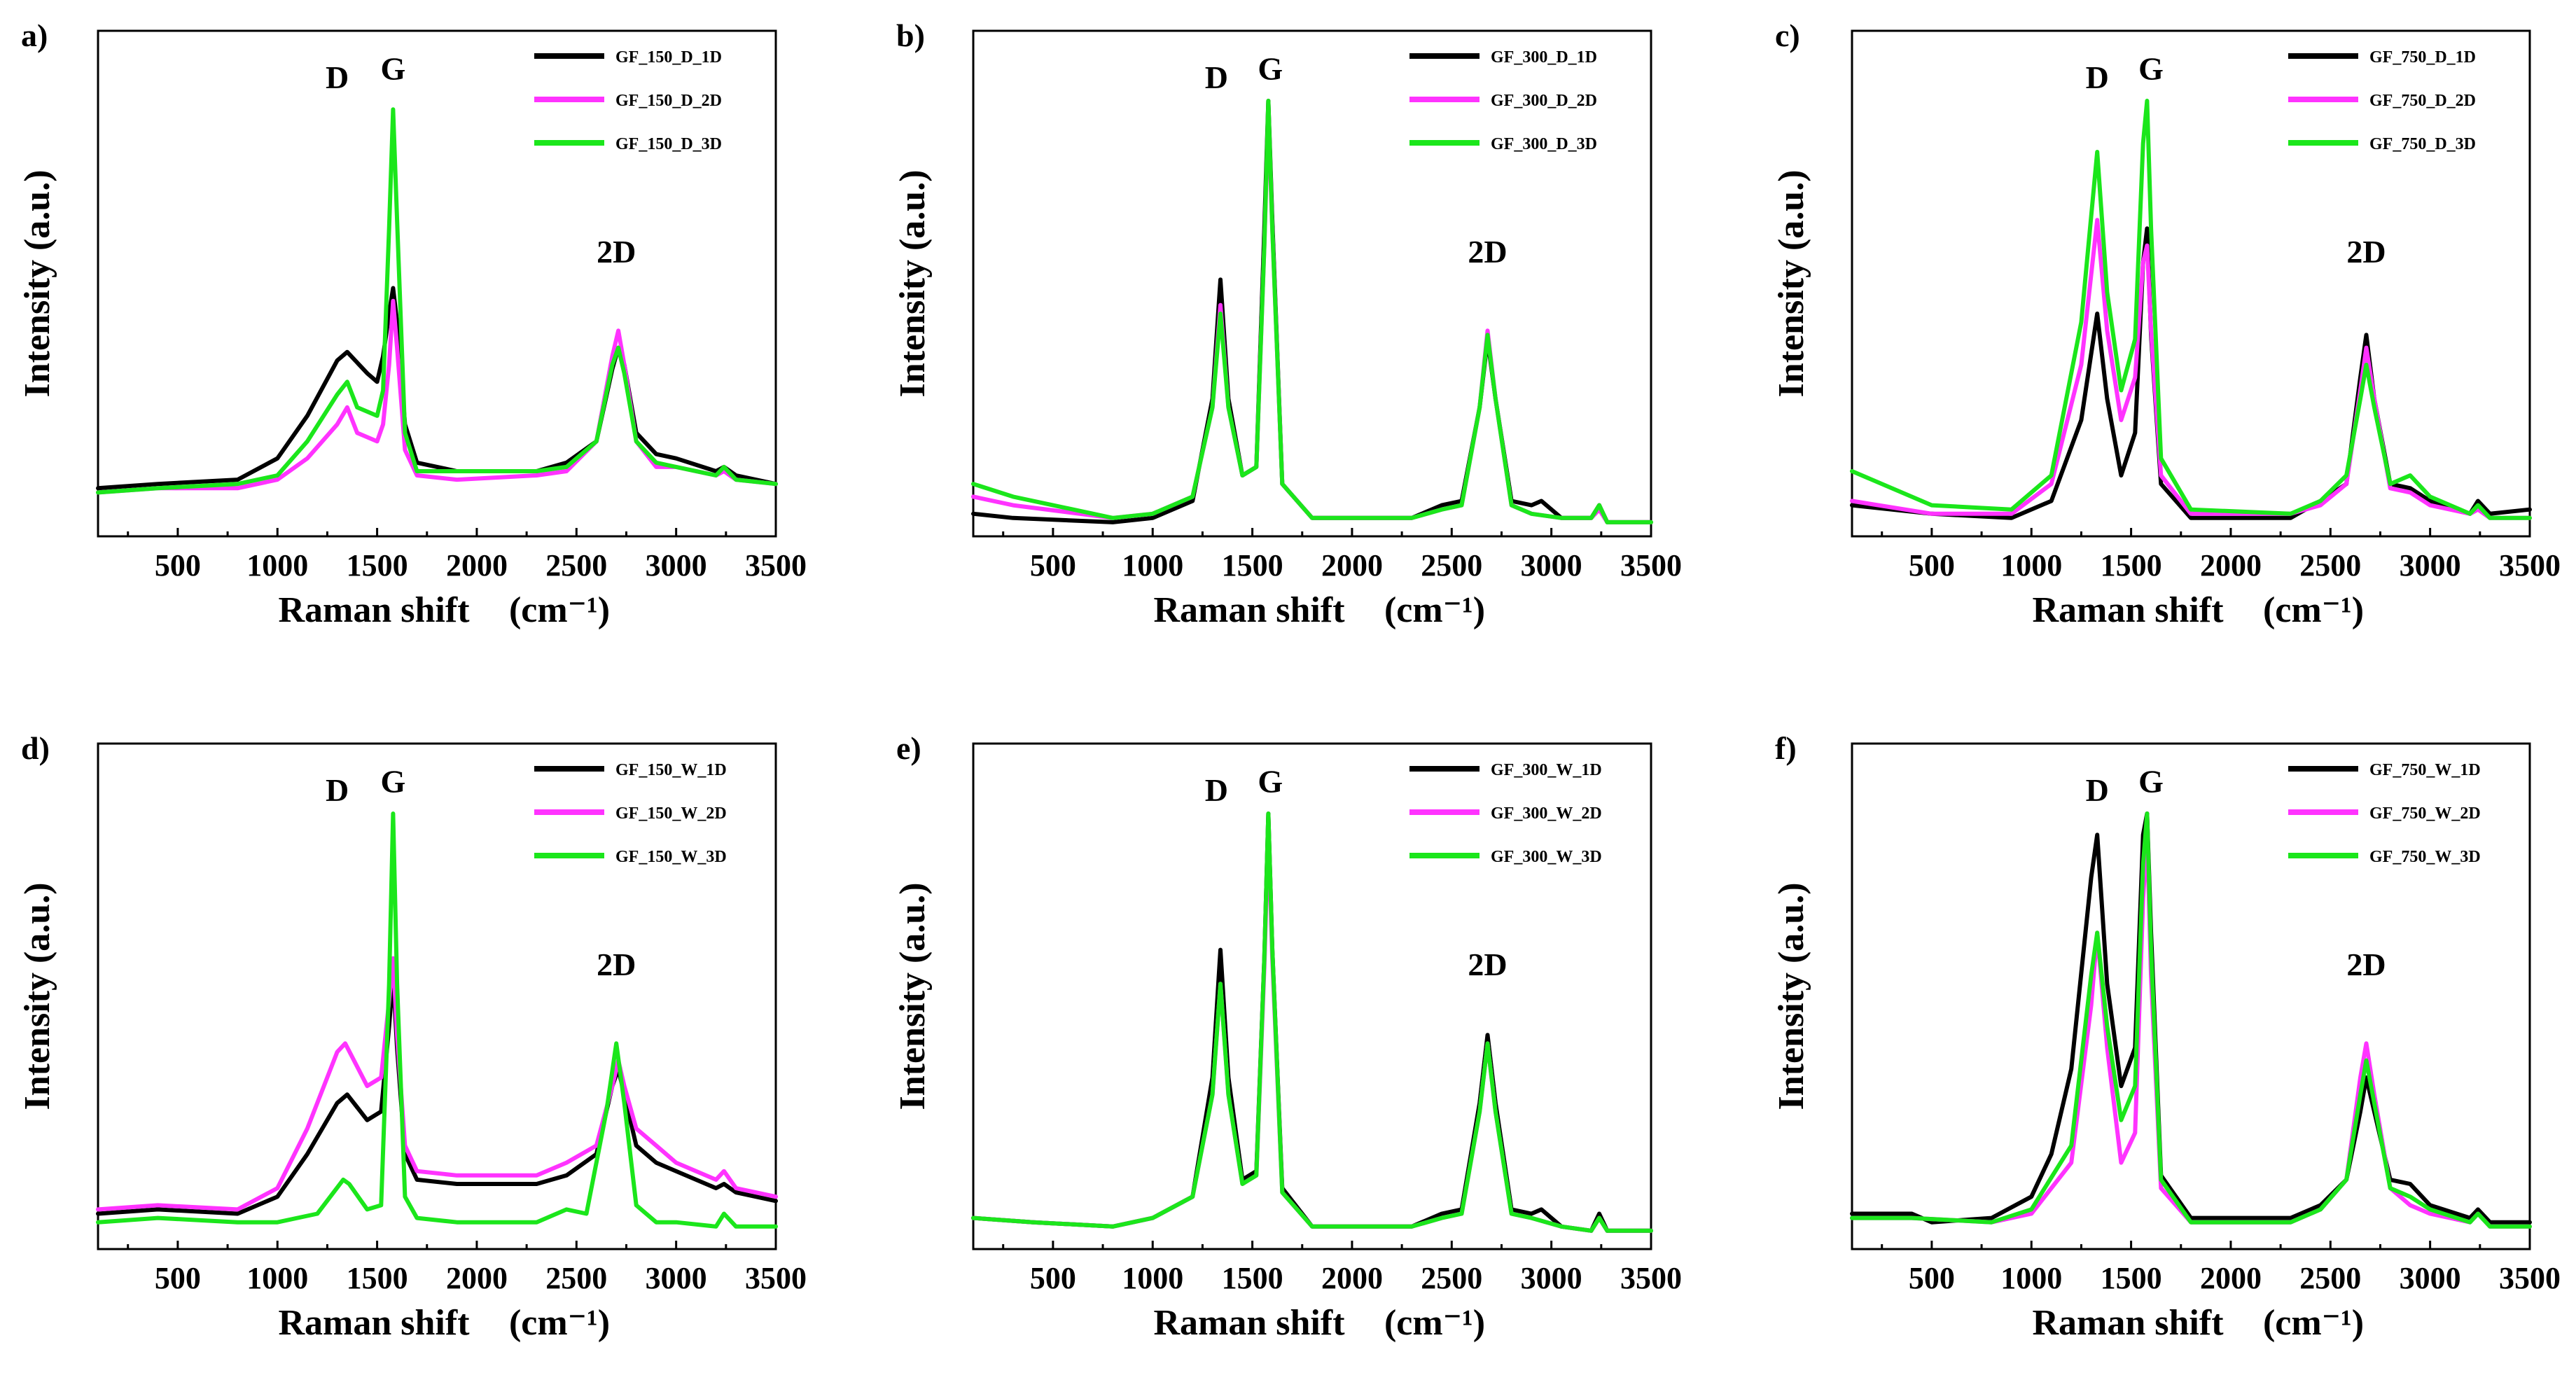 The image size is (2576, 1380). I want to click on legend-label: GF_300_W_3D, so click(1546, 857).